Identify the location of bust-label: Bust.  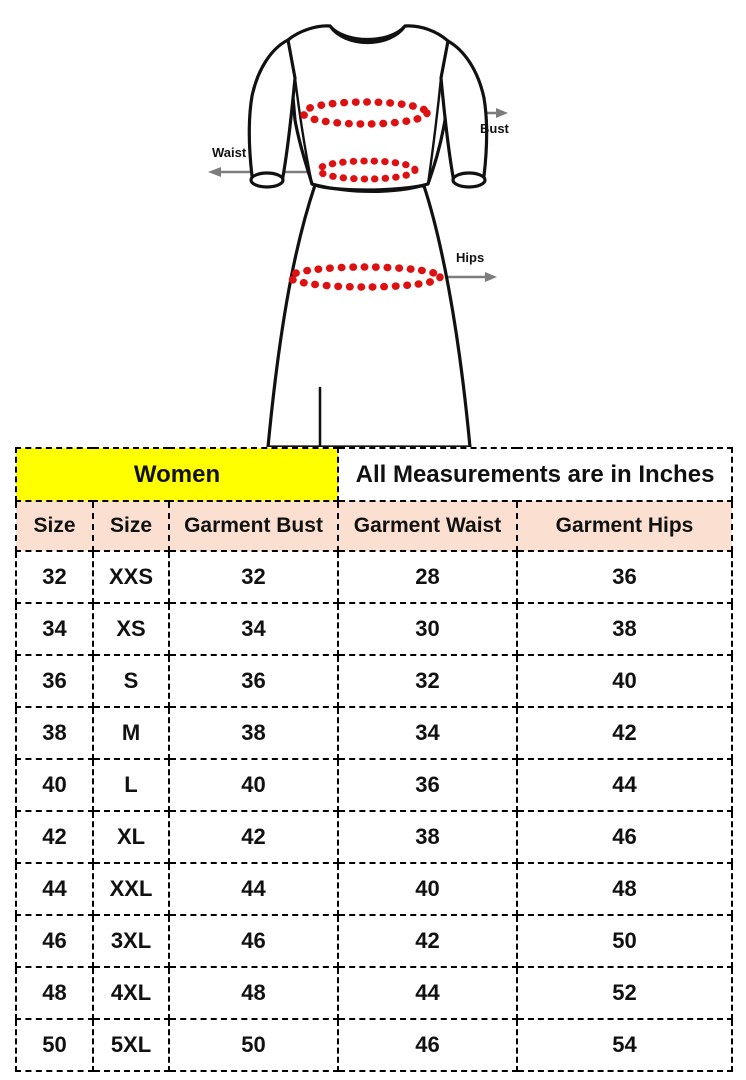
(495, 128).